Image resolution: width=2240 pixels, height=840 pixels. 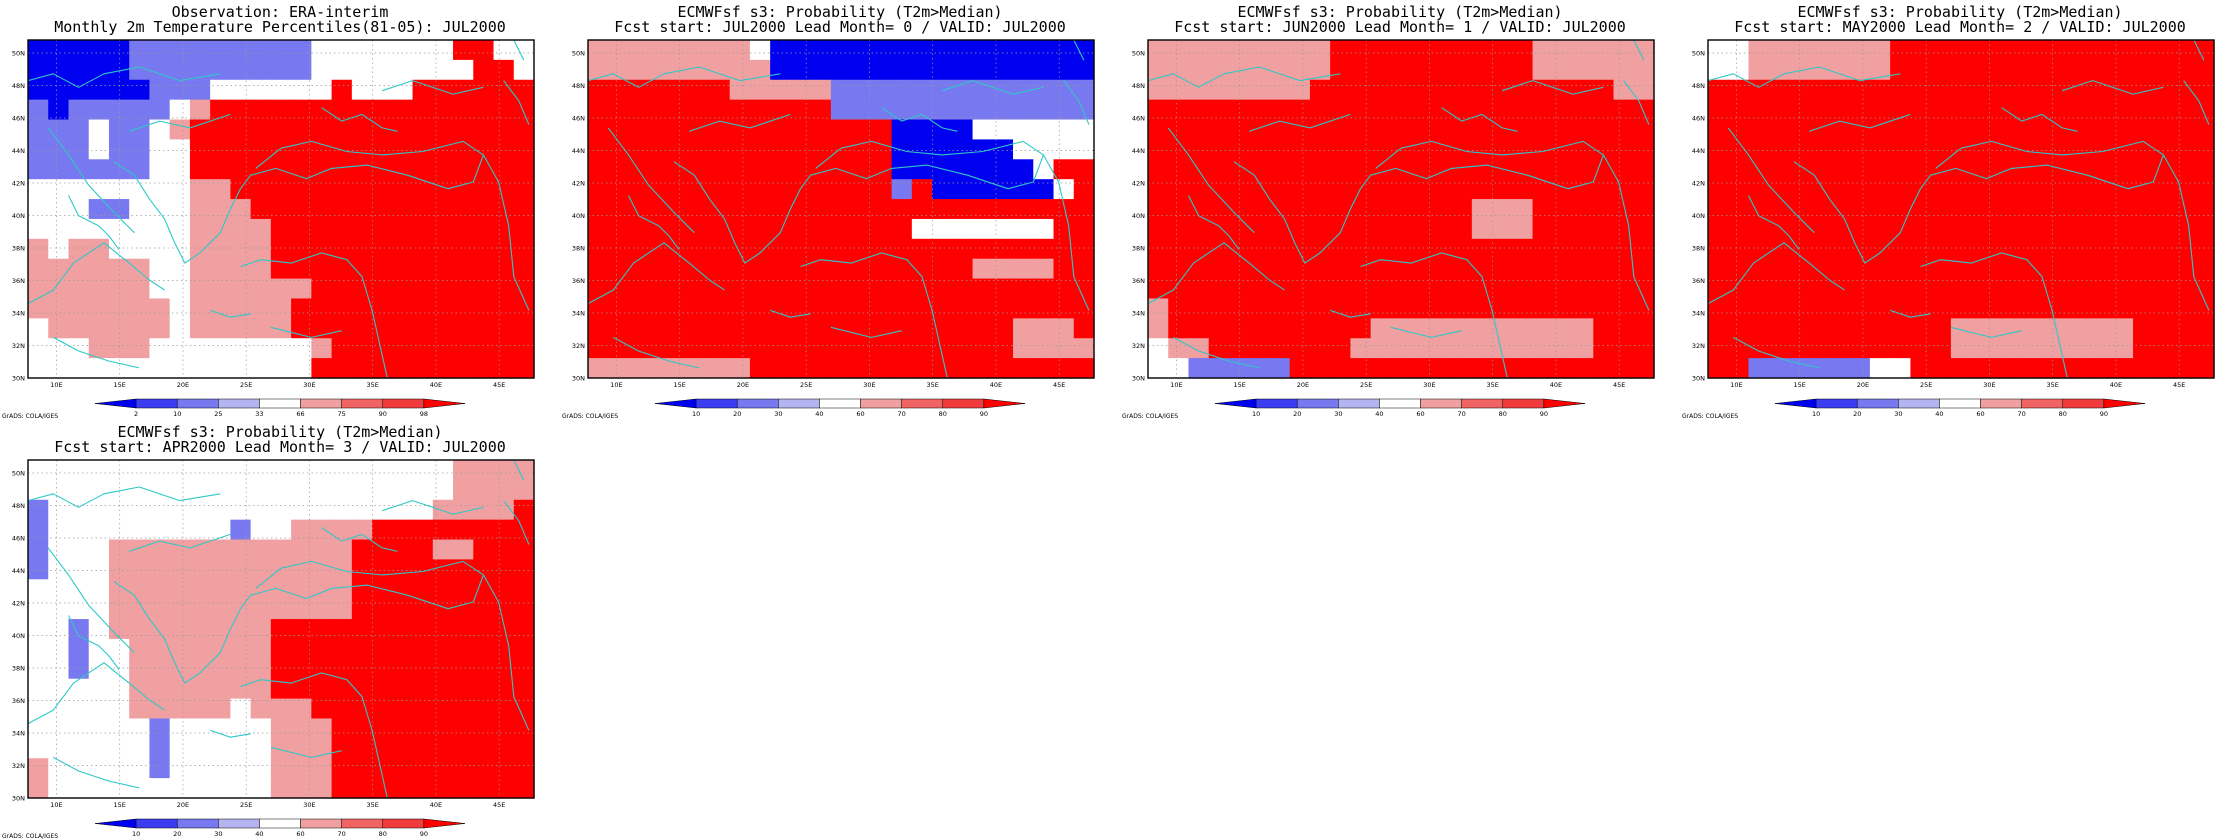 What do you see at coordinates (180, 122) in the screenshot?
I see `coastline` at bounding box center [180, 122].